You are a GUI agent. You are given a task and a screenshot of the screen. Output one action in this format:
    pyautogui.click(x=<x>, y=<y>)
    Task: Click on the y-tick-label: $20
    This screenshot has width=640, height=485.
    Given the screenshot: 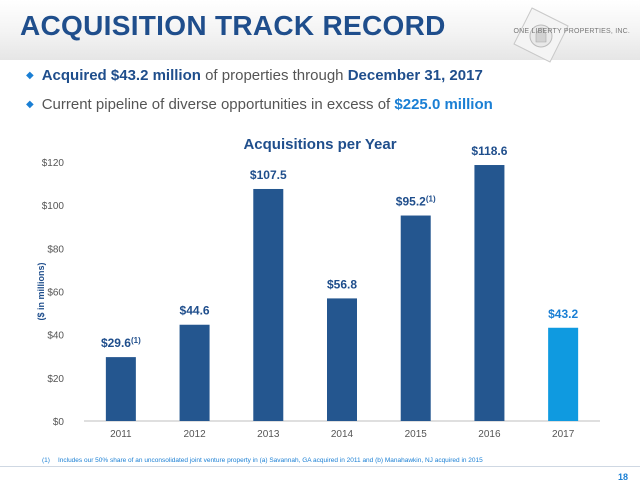 What is the action you would take?
    pyautogui.click(x=55, y=379)
    